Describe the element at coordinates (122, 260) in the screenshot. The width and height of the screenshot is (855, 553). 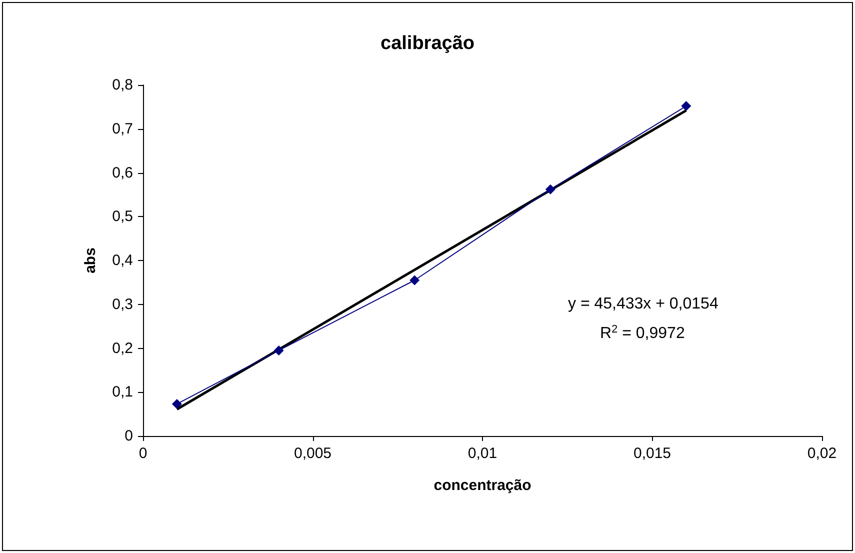
I see `y-tick-label: 0,4` at that location.